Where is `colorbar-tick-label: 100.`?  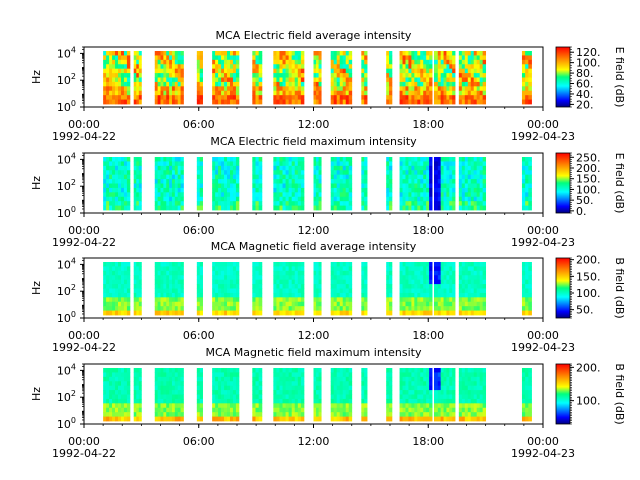
colorbar-tick-label: 100. is located at coordinates (588, 401).